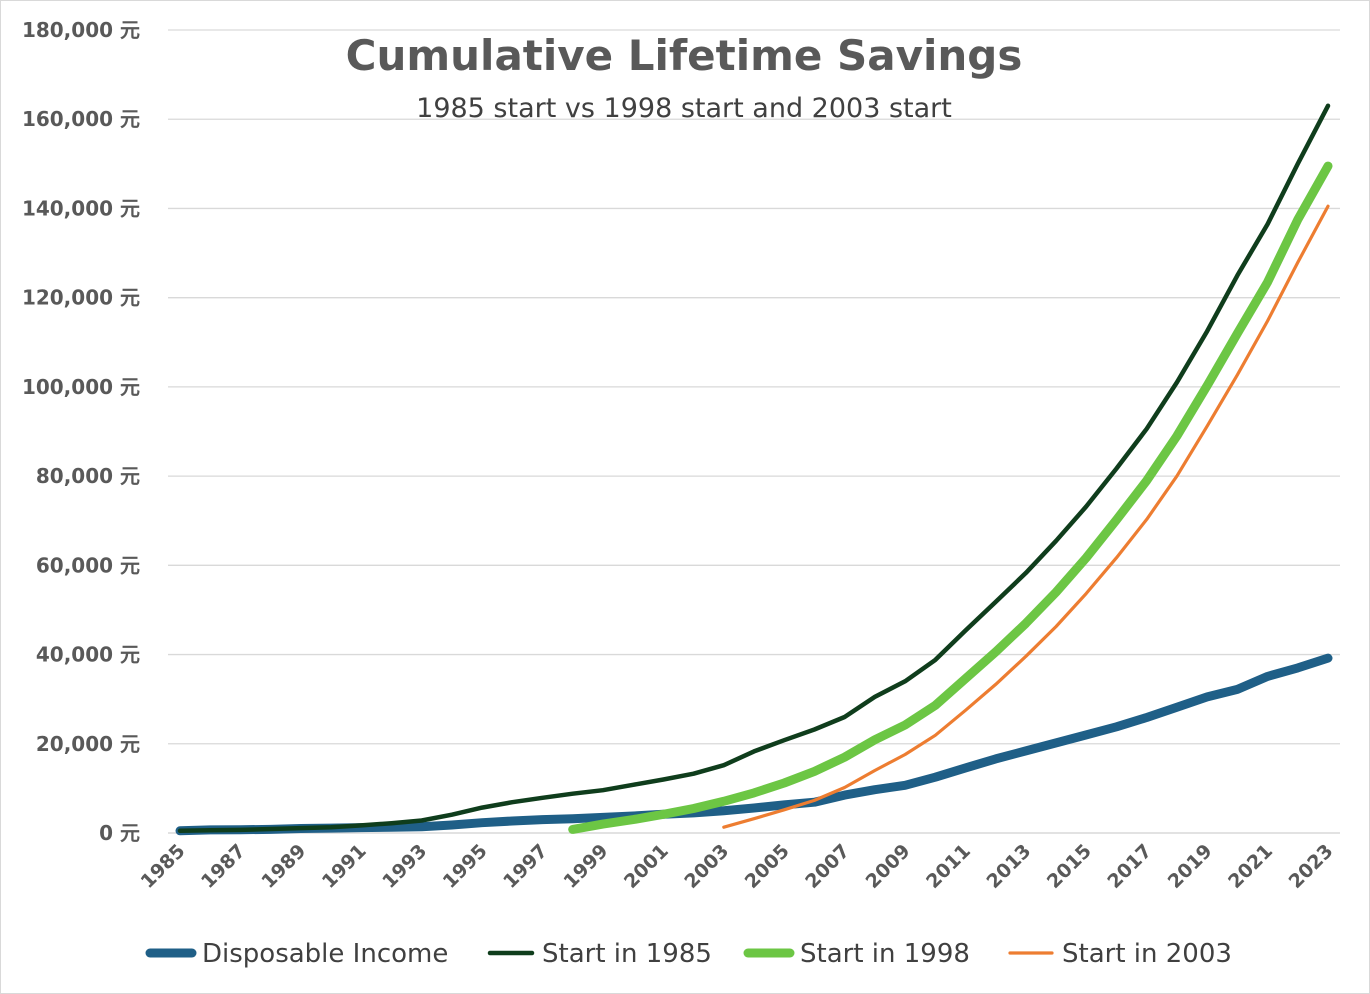 This screenshot has width=1370, height=994. I want to click on x-tick-label: 2021, so click(1250, 866).